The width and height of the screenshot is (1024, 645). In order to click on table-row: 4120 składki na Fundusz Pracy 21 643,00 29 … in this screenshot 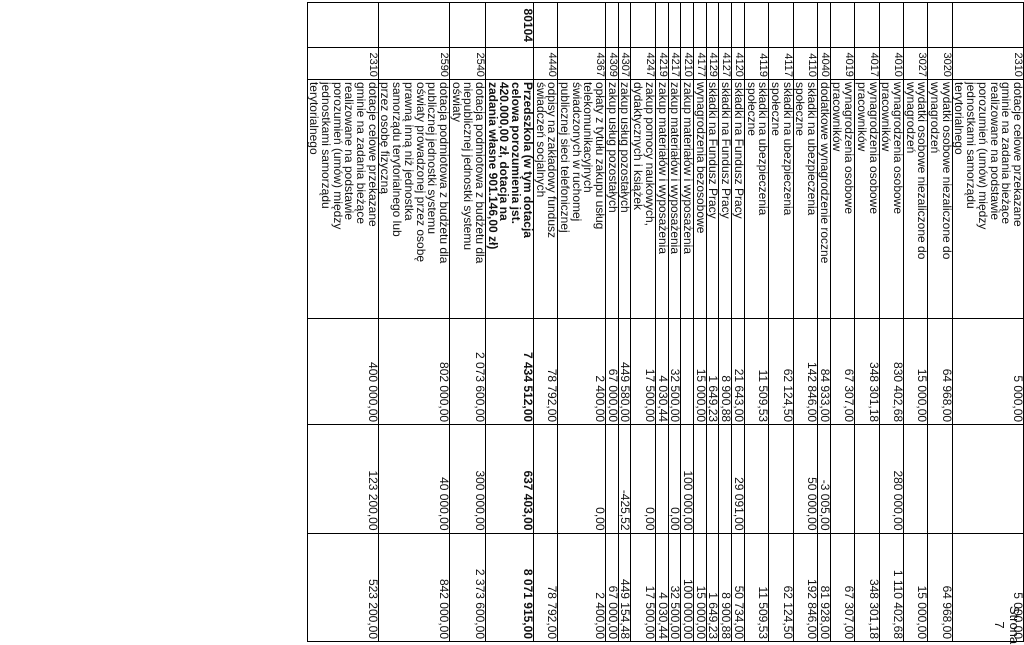, I will do `click(738, 322)`.